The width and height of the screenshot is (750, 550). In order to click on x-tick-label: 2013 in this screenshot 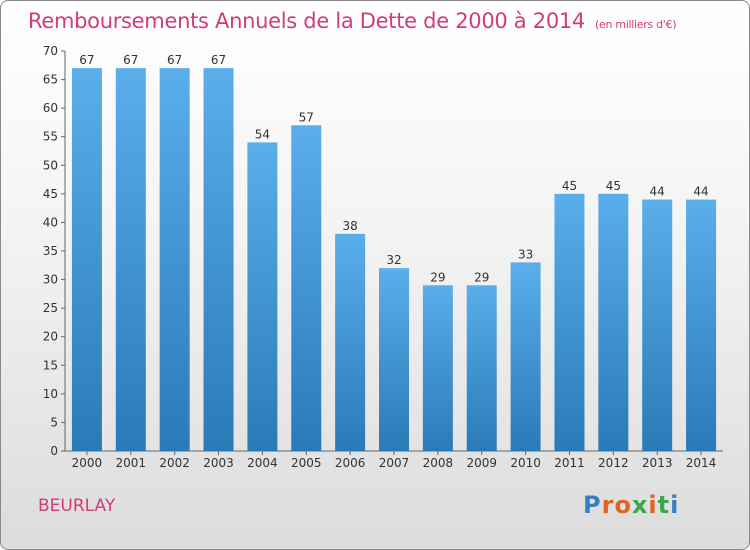, I will do `click(657, 463)`.